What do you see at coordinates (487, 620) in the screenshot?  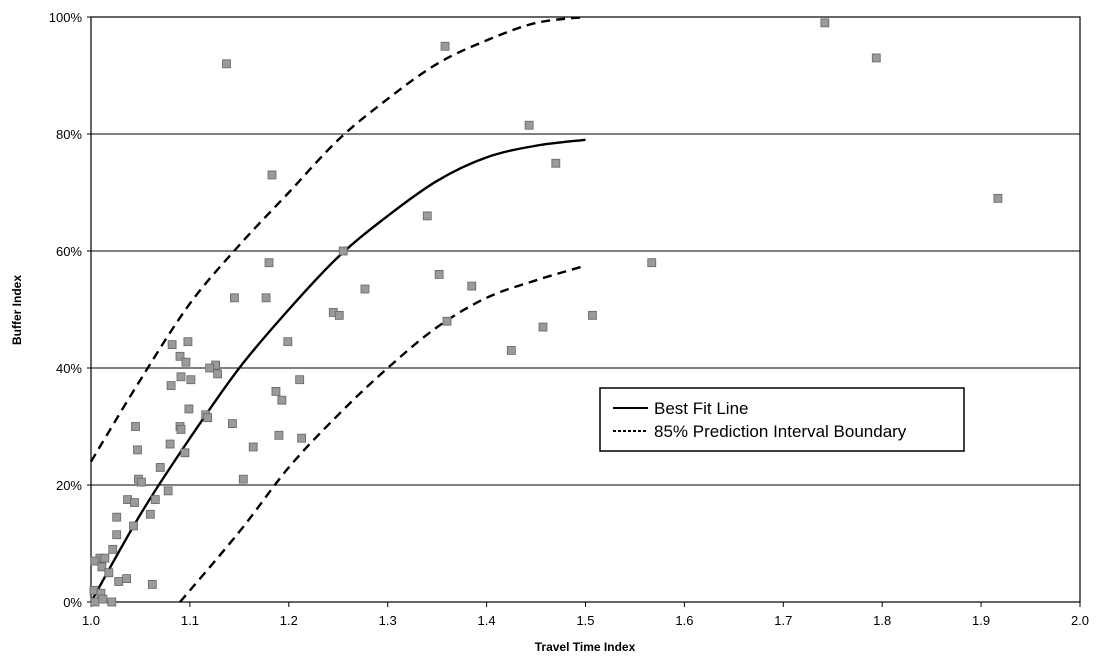 I see `x-tick-label: 1.4` at bounding box center [487, 620].